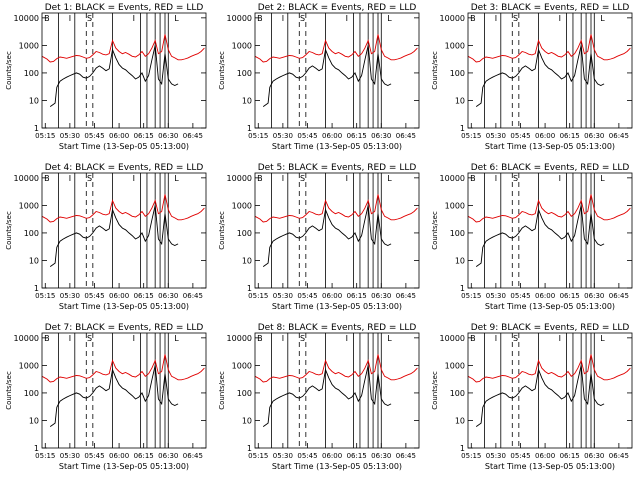 The height and width of the screenshot is (480, 640). What do you see at coordinates (550, 168) in the screenshot?
I see `panel-title: Det 6: BLACK = Events, RED = LLD` at bounding box center [550, 168].